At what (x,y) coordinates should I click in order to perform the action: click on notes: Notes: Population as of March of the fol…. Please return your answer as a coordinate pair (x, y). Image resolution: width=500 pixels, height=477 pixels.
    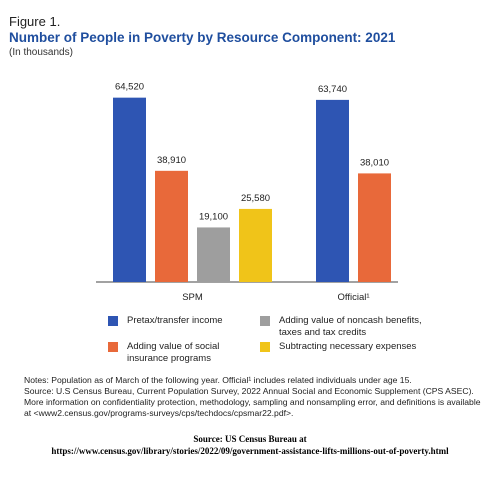
    Looking at the image, I should click on (254, 397).